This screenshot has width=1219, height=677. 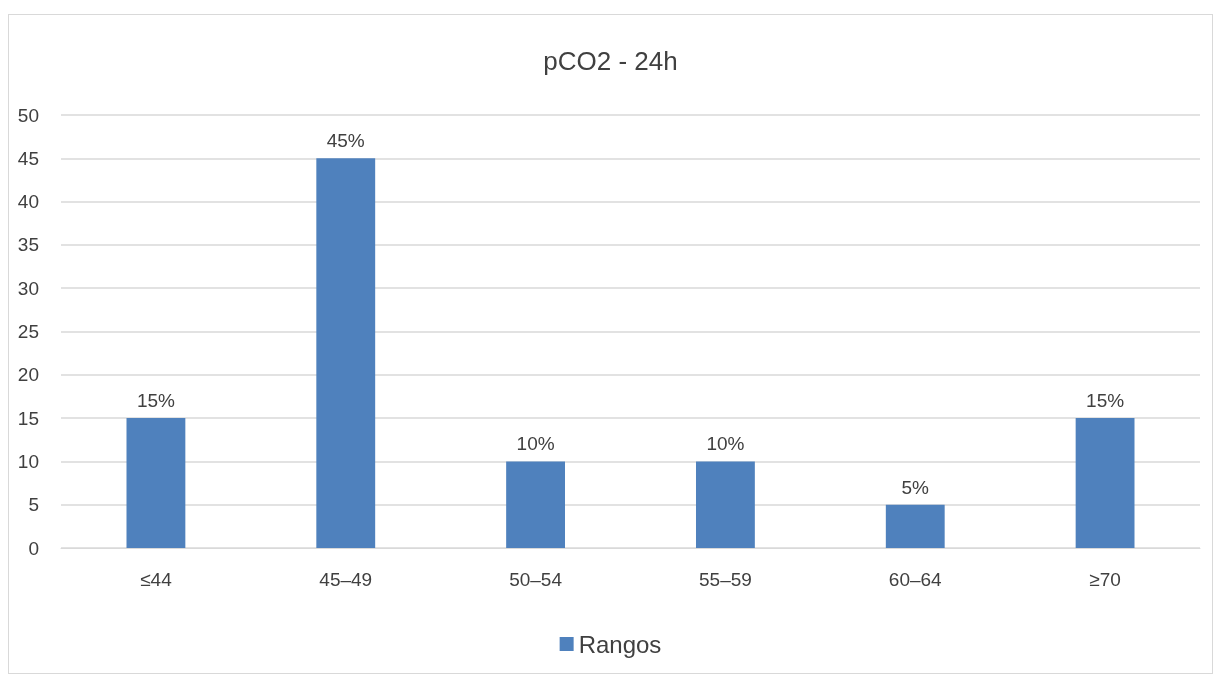 I want to click on x-tick-label: 50–54, so click(x=536, y=579).